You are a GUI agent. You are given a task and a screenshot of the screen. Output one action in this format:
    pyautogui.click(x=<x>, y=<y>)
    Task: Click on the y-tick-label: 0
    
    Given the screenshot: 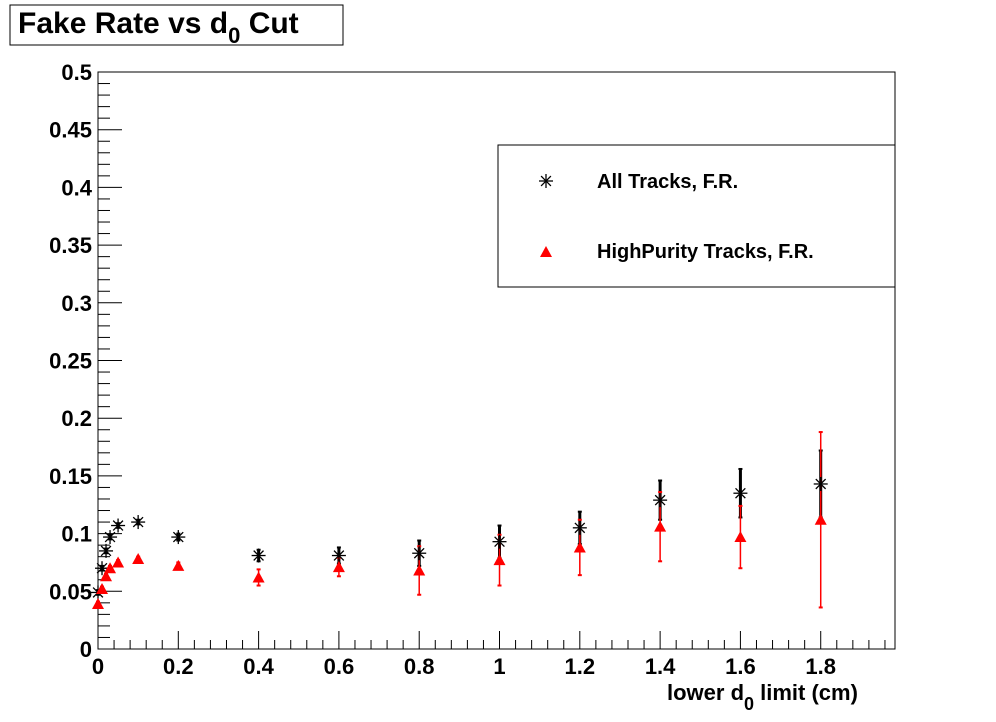 What is the action you would take?
    pyautogui.click(x=86, y=649)
    